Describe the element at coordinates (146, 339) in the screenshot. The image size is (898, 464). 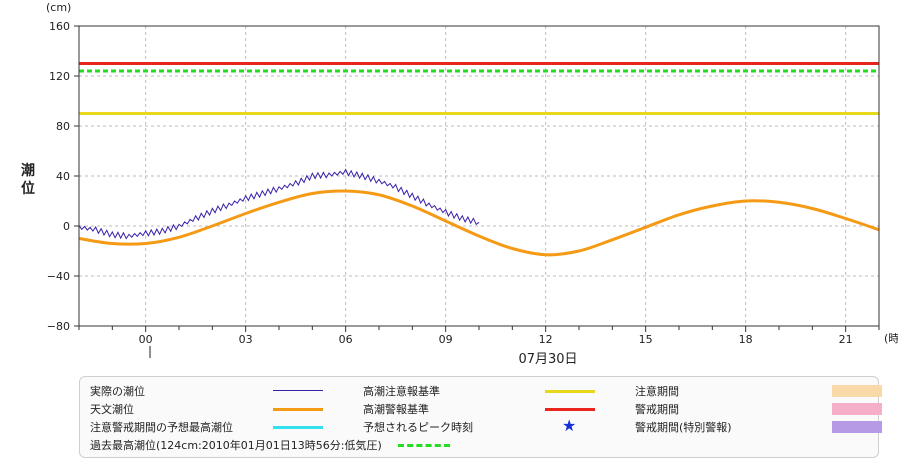
I see `x-tick-label: 00` at that location.